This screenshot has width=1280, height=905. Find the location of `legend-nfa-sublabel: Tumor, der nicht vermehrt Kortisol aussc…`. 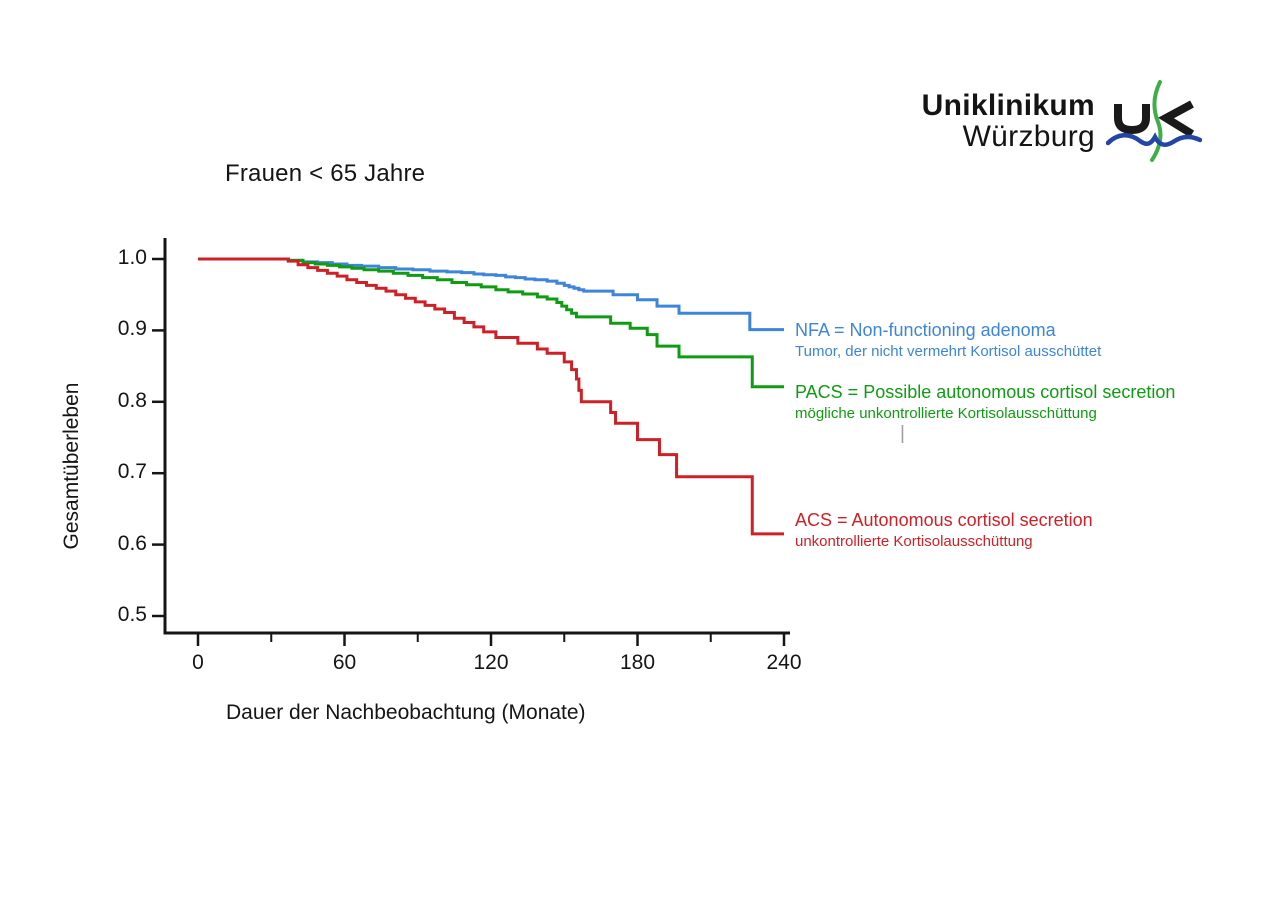

legend-nfa-sublabel: Tumor, der nicht vermehrt Kortisol aussc… is located at coordinates (948, 351).